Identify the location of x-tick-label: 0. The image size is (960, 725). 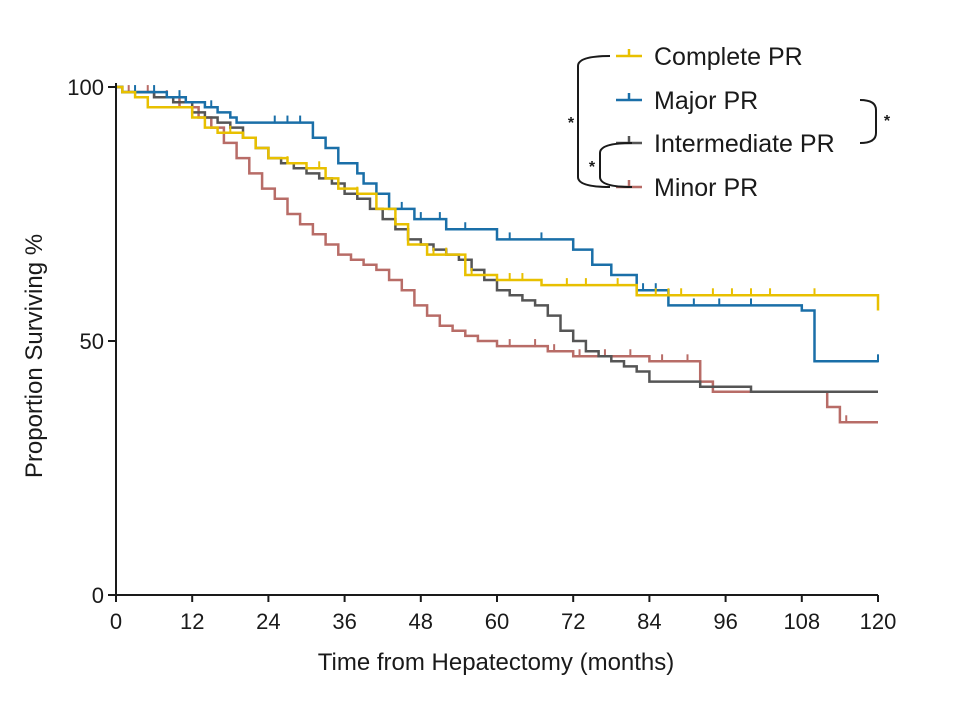
(116, 621).